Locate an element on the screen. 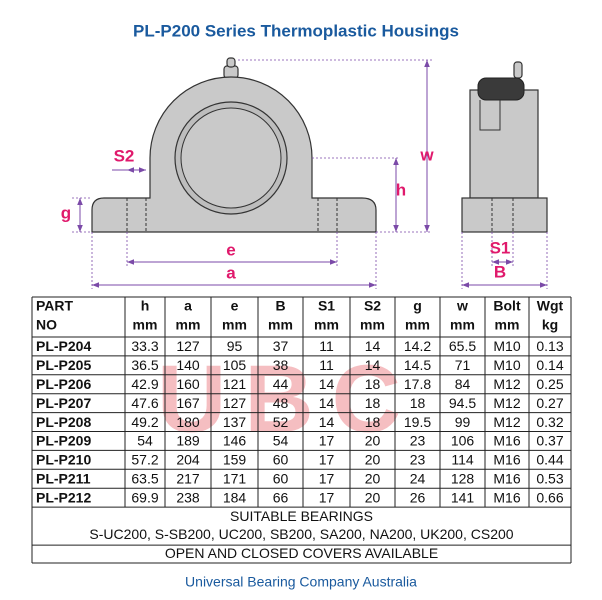 This screenshot has height=600, width=602. table-note: OPEN AND CLOSED COVERS AVAILABLE is located at coordinates (301, 553).